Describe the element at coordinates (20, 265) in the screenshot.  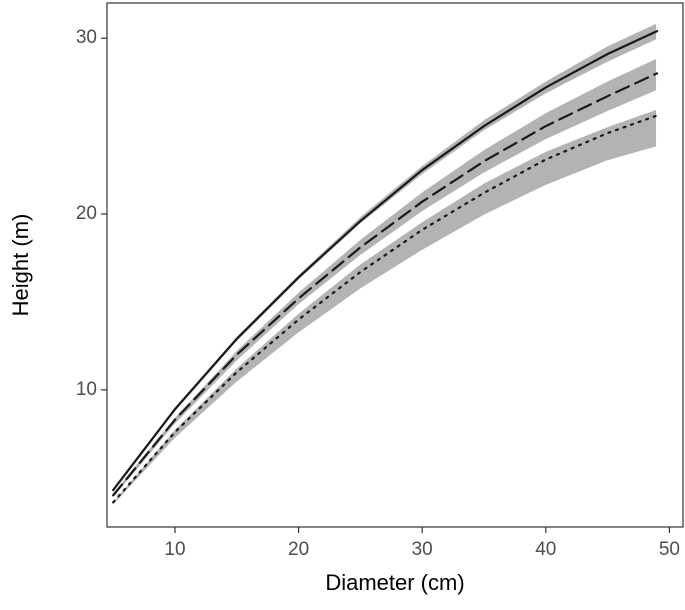
I see `y-axis-title: Height (m)` at that location.